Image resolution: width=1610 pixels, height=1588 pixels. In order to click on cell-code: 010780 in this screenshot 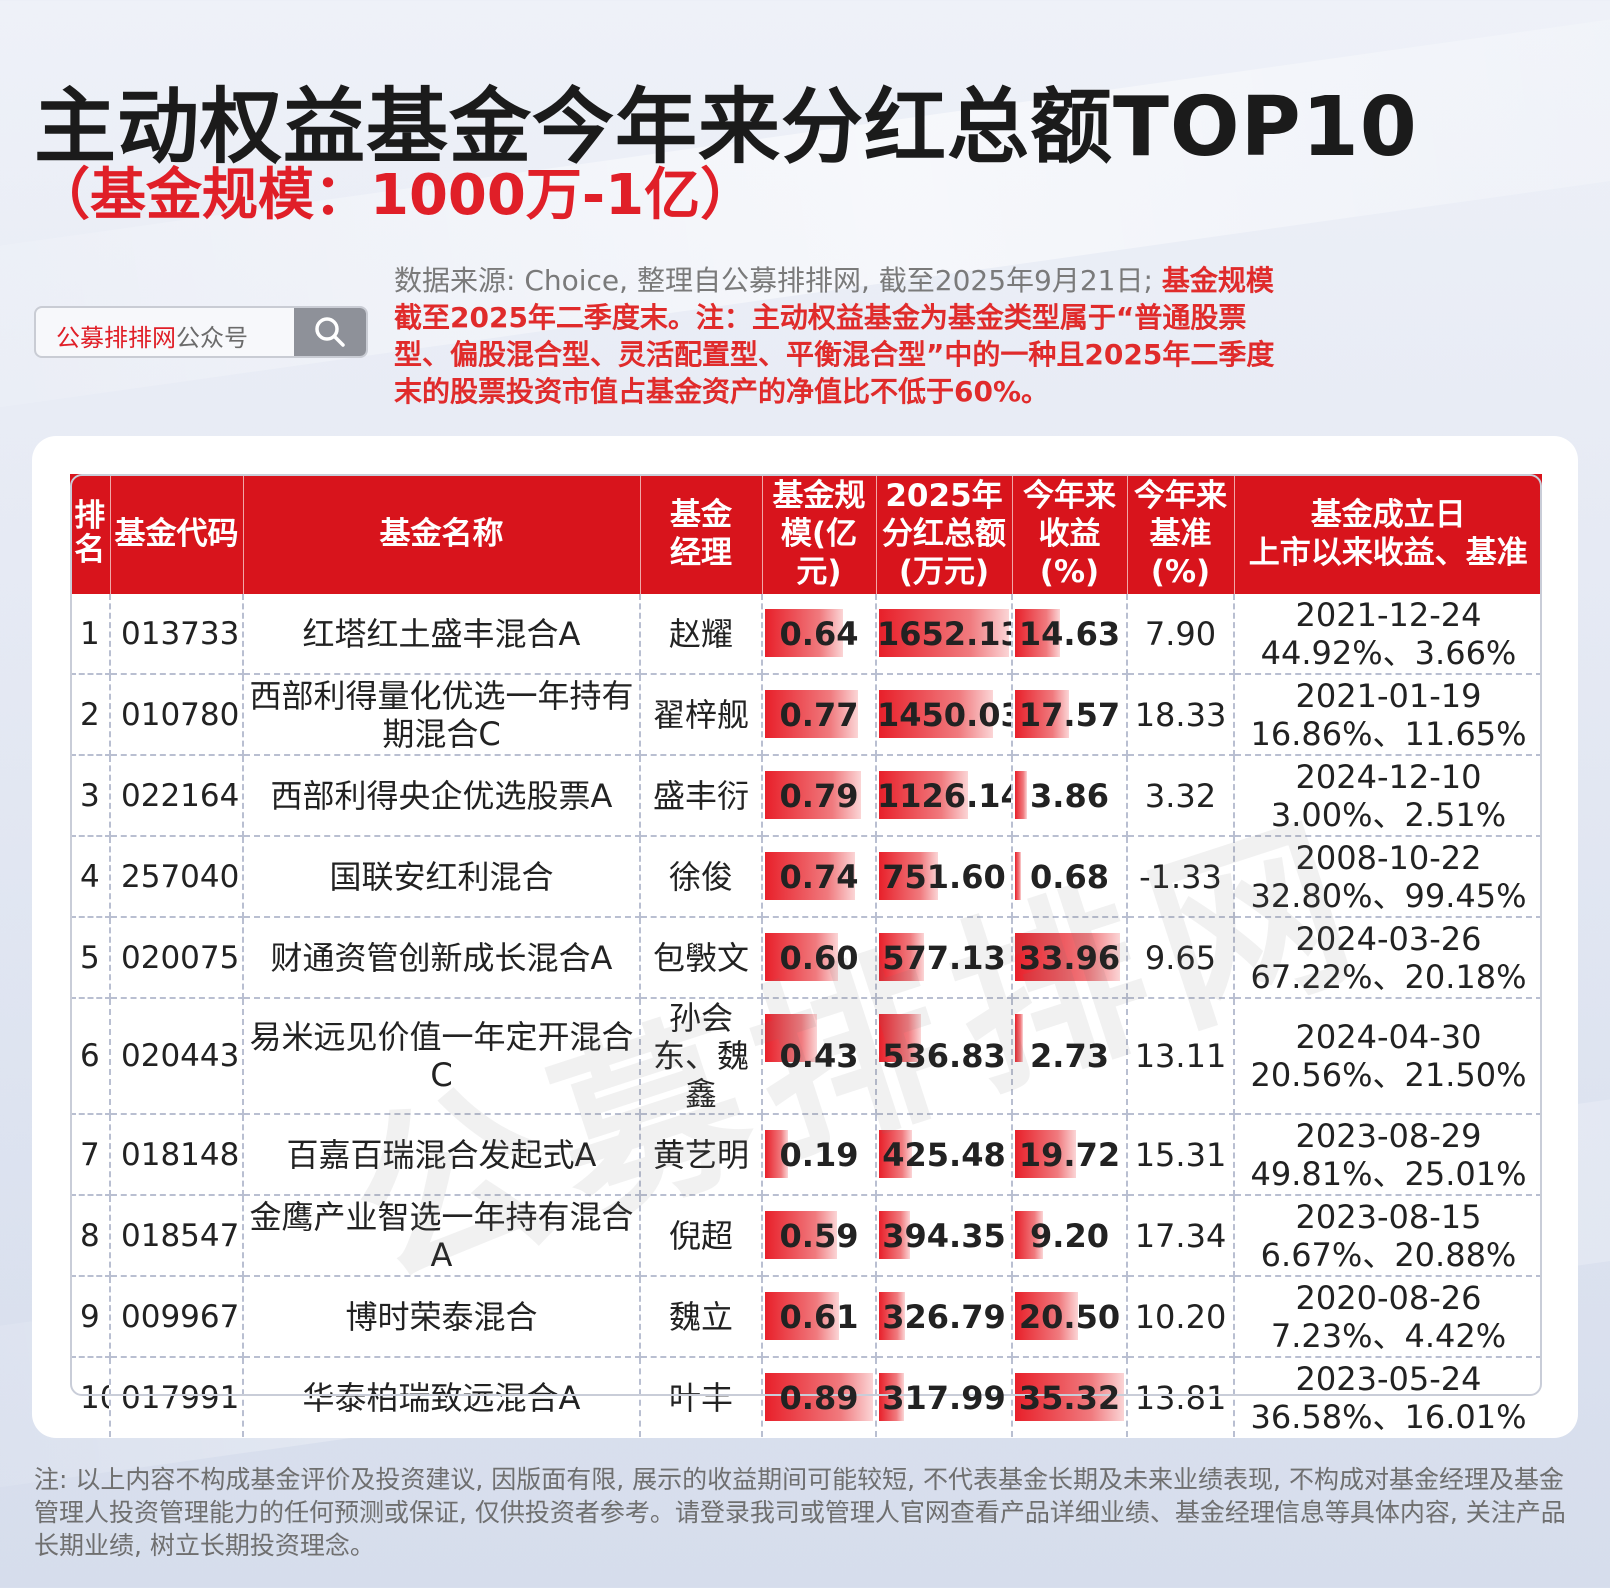, I will do `click(177, 715)`.